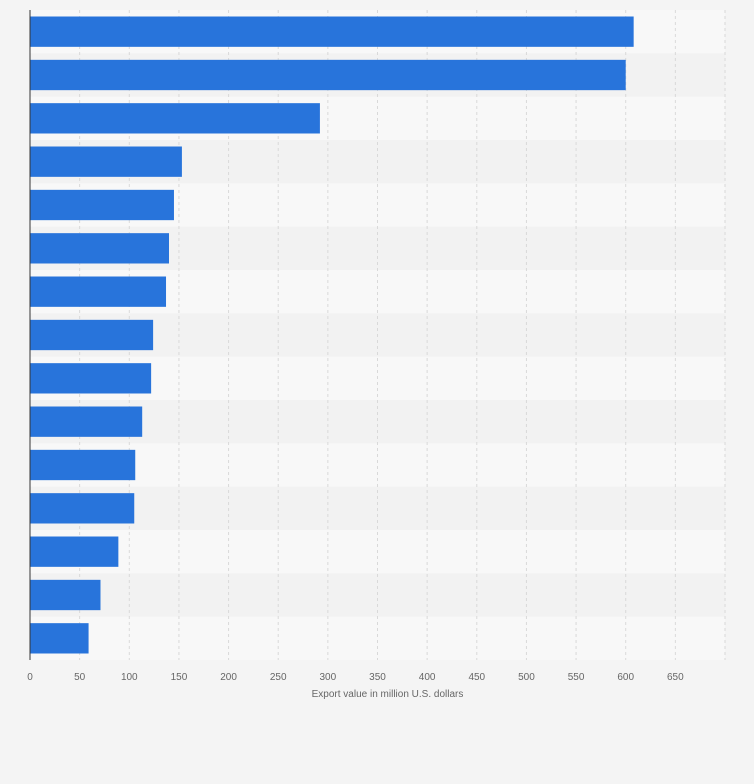 The image size is (754, 784). What do you see at coordinates (427, 677) in the screenshot?
I see `x-tick-label: 400` at bounding box center [427, 677].